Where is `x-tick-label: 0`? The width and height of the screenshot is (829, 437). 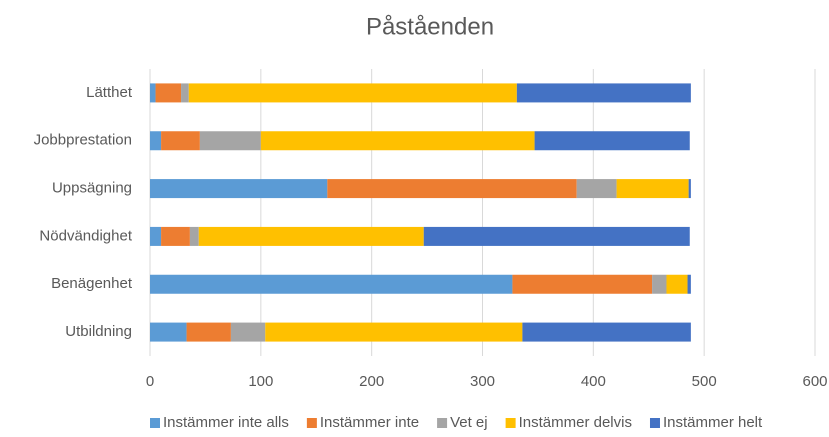 x-tick-label: 0 is located at coordinates (150, 381).